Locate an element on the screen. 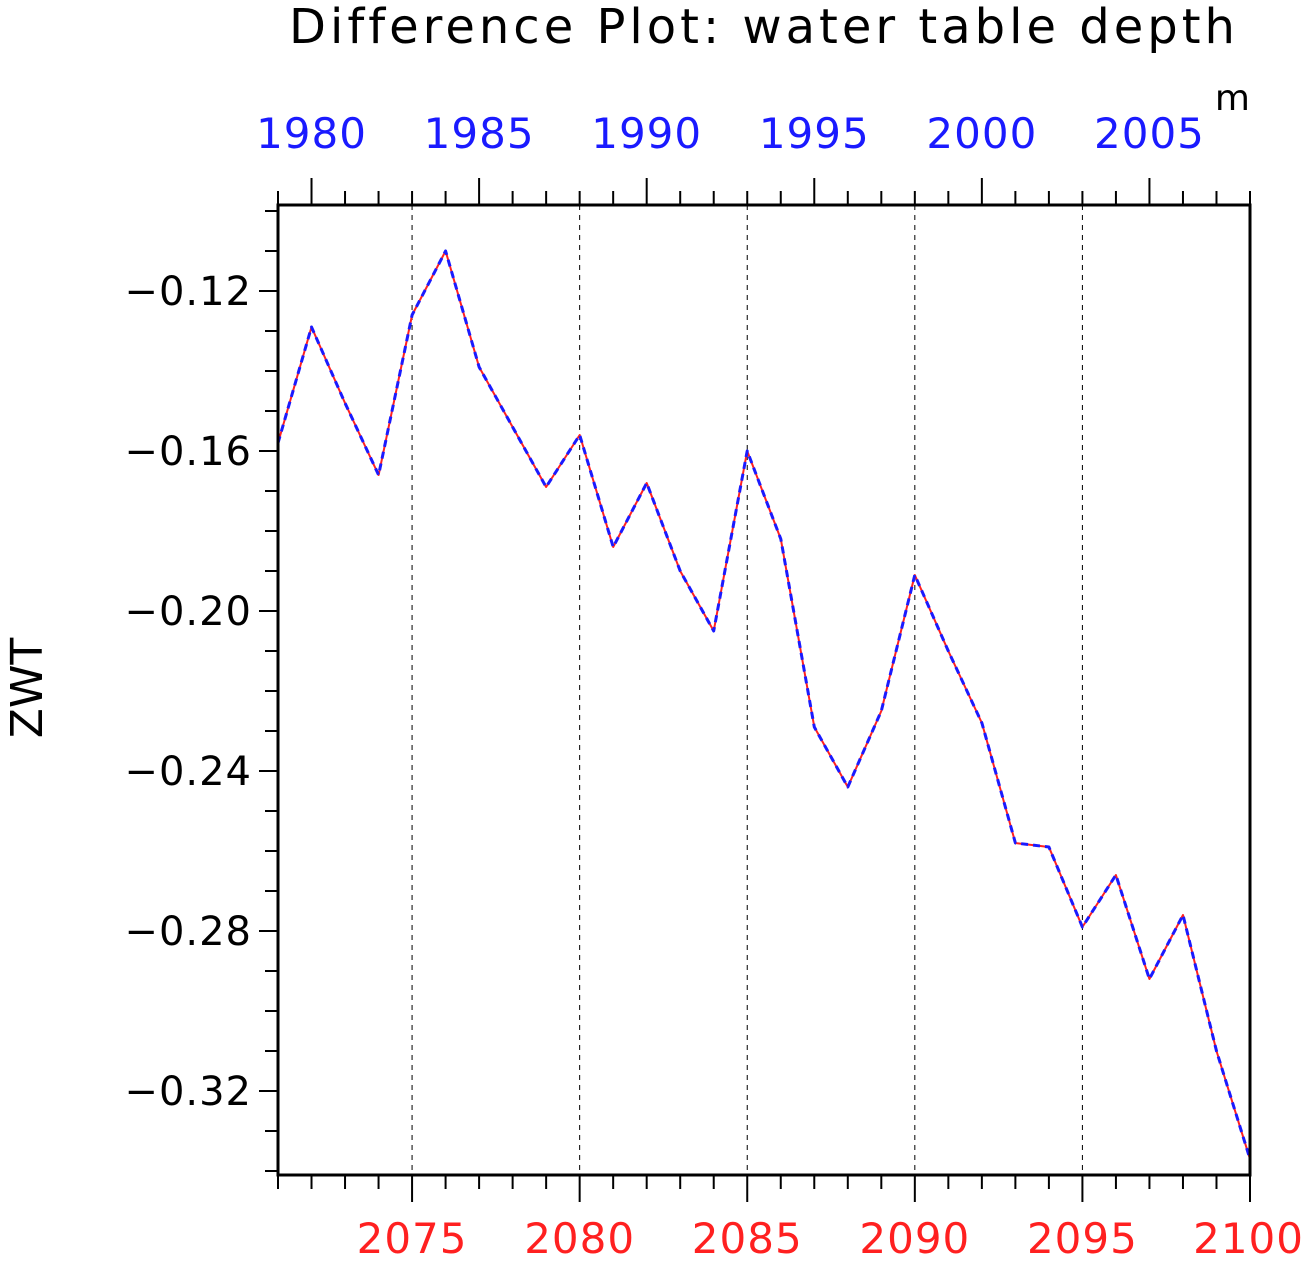  x-bottom-tick-label: 2100 is located at coordinates (1248, 1238).